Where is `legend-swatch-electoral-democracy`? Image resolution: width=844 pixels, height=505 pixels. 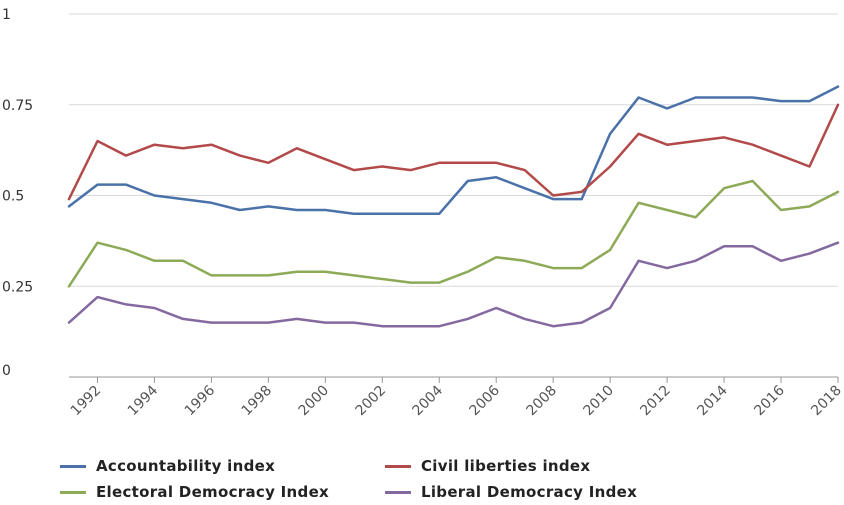
legend-swatch-electoral-democracy is located at coordinates (73, 492).